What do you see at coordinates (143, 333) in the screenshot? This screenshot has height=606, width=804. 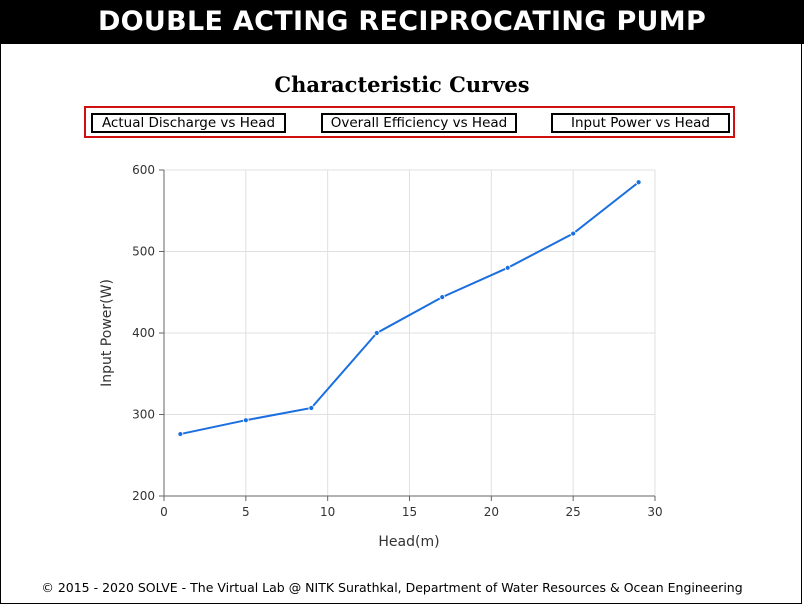 I see `y-tick-label: 400` at bounding box center [143, 333].